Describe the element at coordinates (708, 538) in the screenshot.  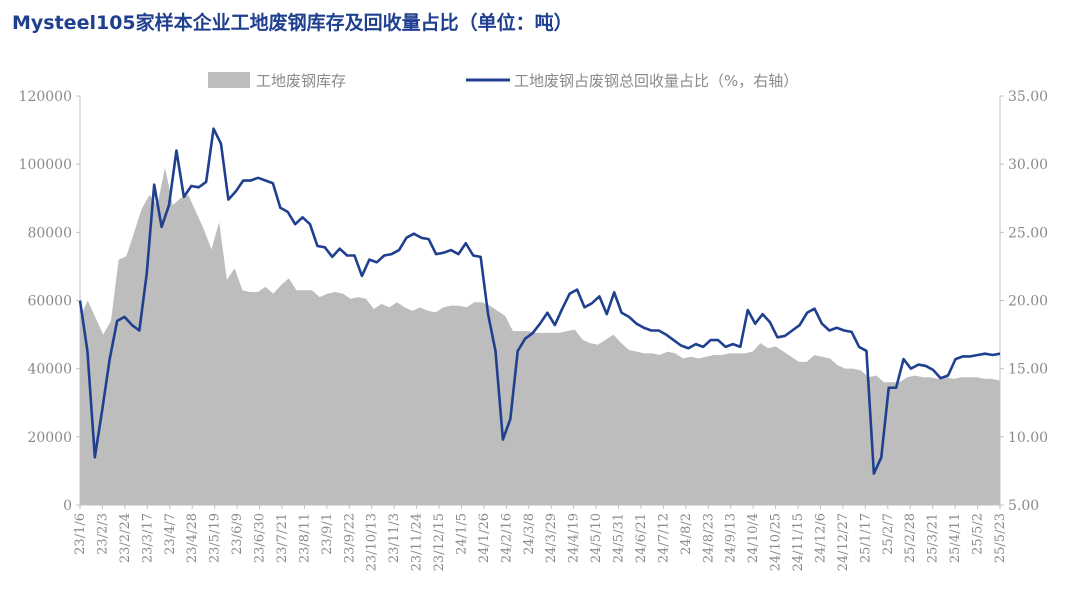
I see `x-tick-label: 24/8/23` at that location.